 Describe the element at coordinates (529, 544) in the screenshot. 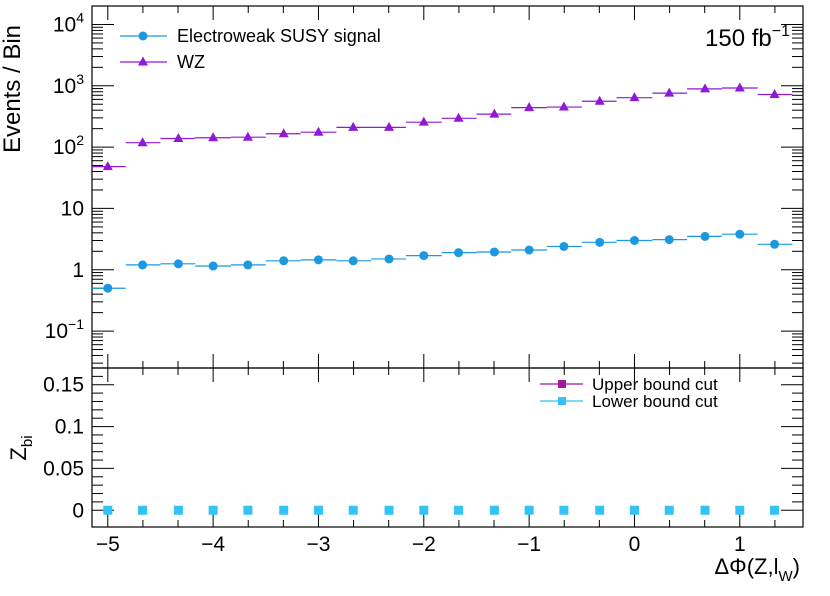

I see `x-tick-label: −1` at that location.